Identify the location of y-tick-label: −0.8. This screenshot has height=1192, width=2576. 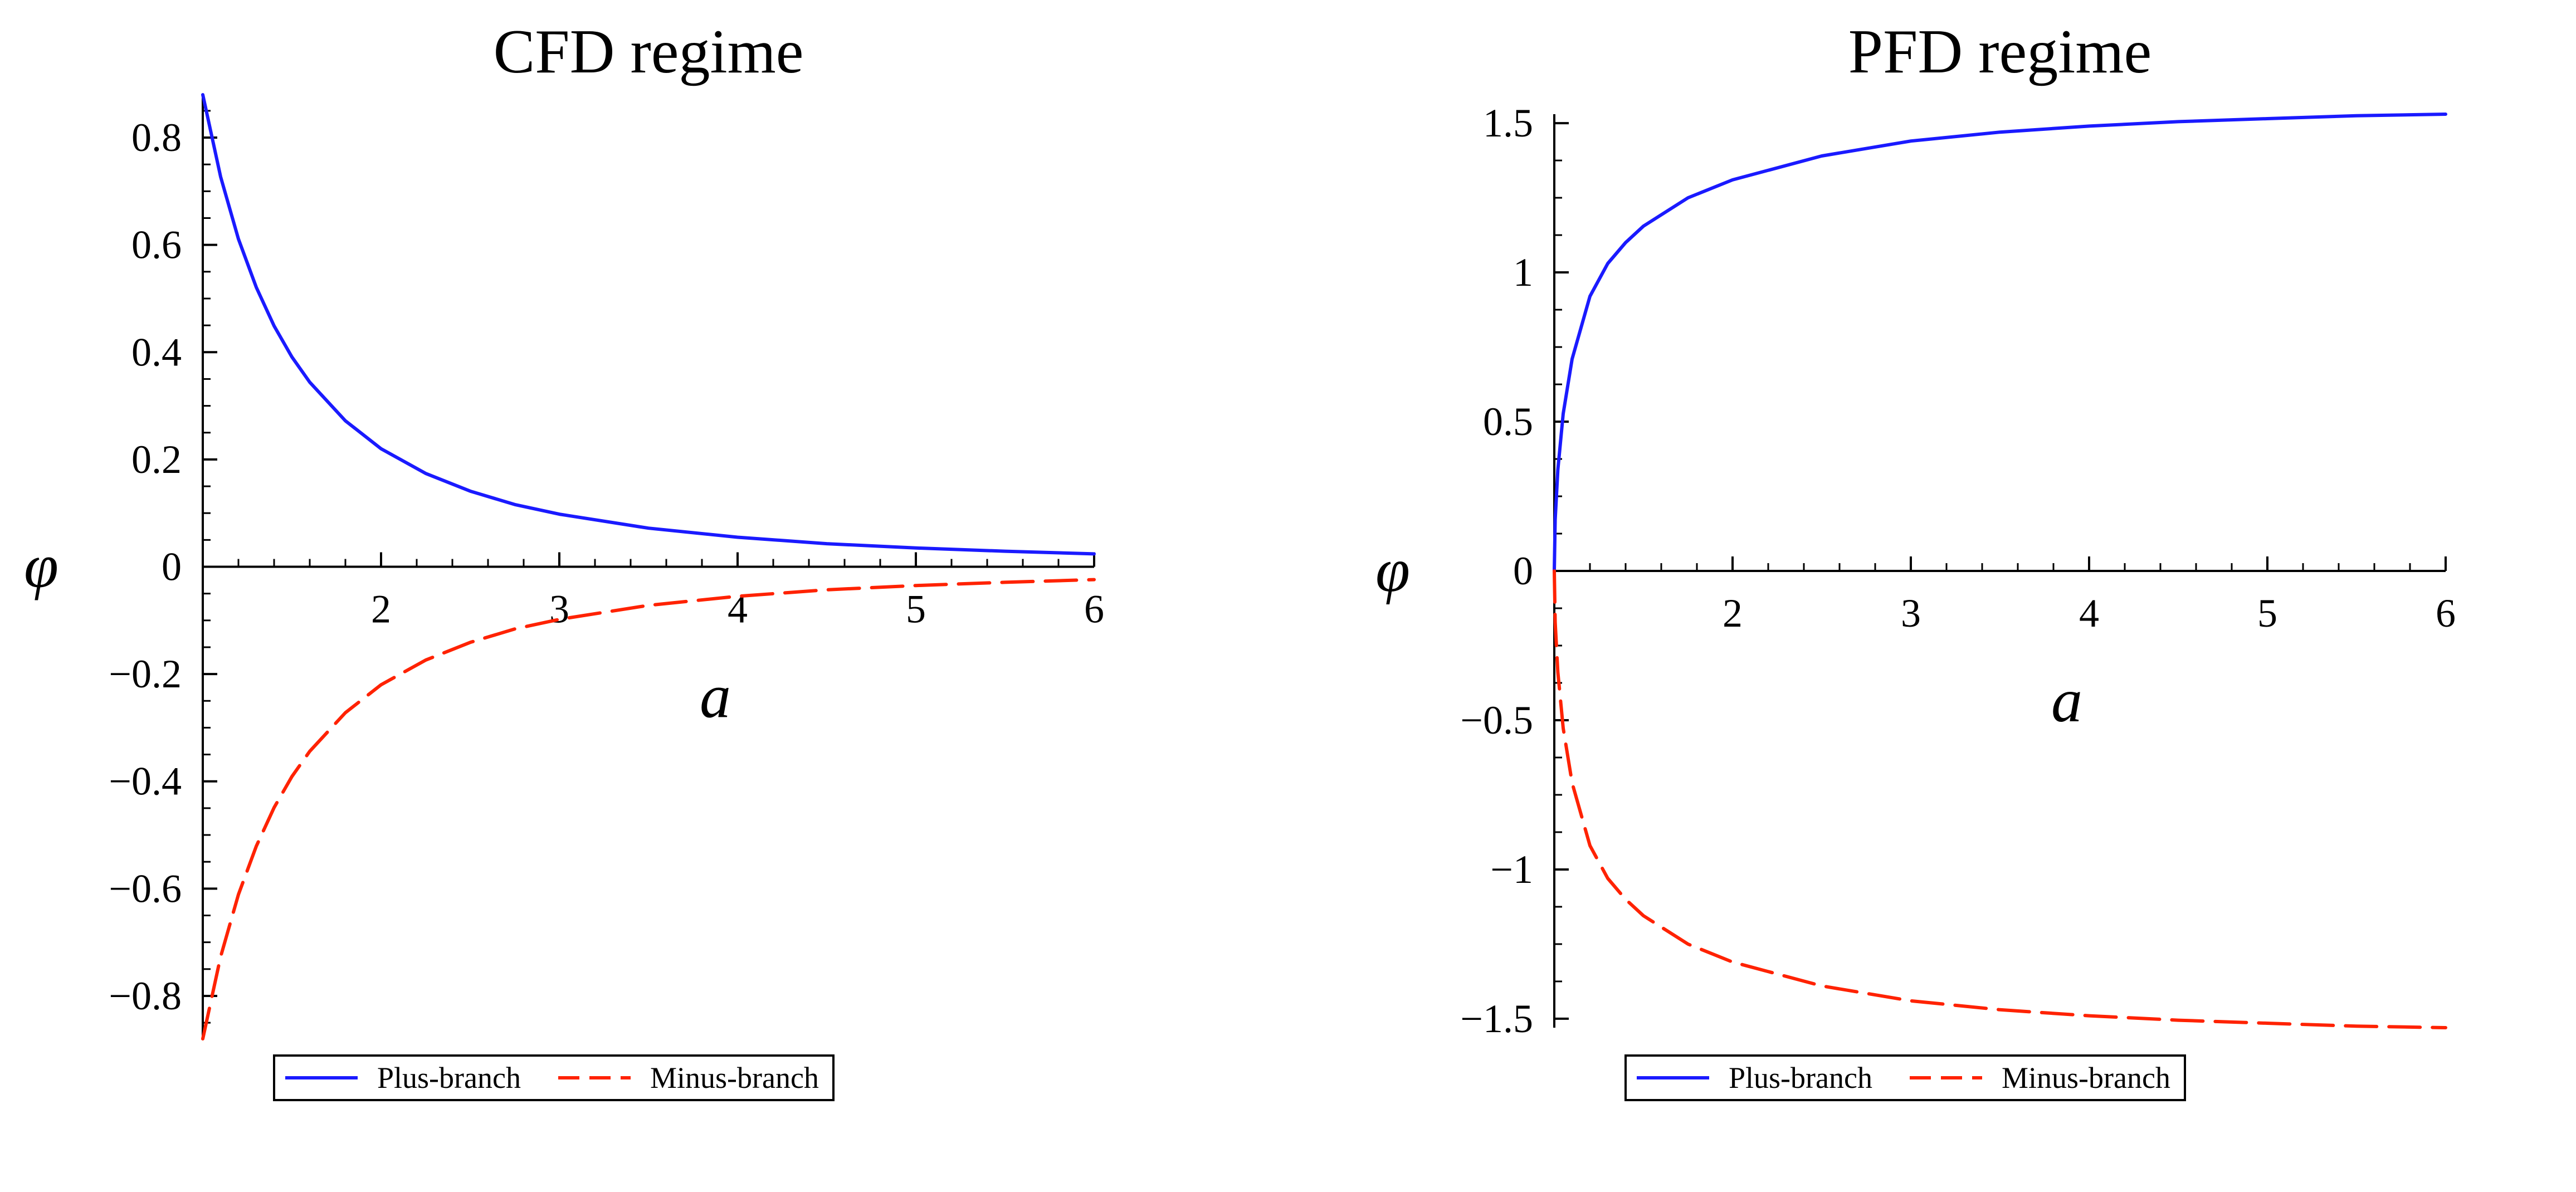
(145, 996).